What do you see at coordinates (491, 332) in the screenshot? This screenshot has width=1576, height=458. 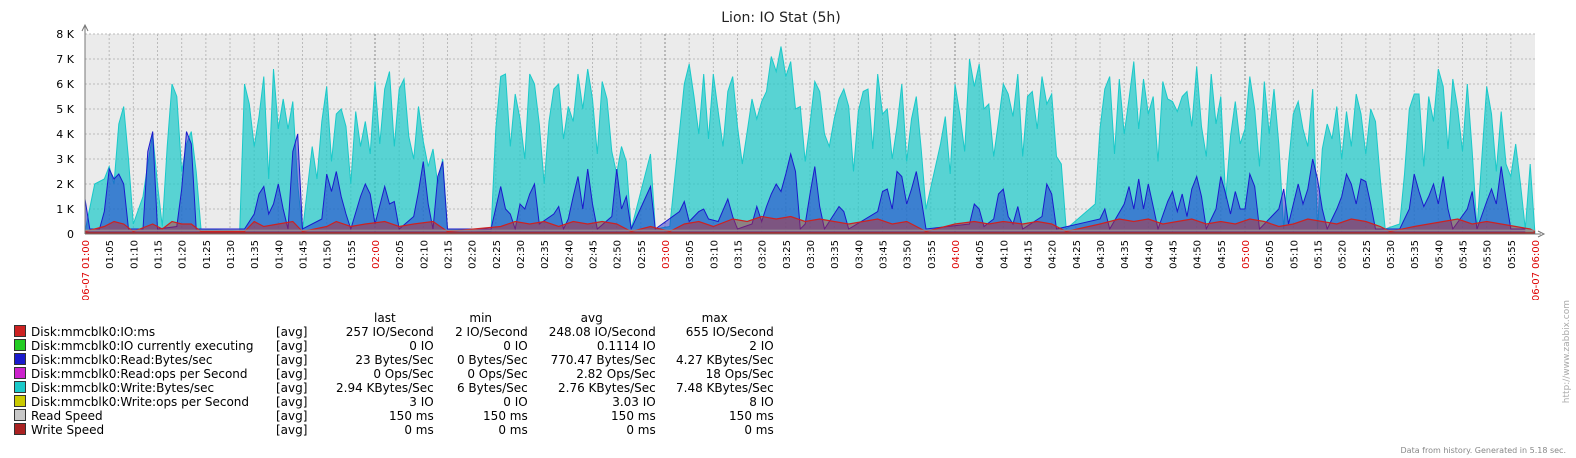 I see `legend-series-min: 2 IO/Second` at bounding box center [491, 332].